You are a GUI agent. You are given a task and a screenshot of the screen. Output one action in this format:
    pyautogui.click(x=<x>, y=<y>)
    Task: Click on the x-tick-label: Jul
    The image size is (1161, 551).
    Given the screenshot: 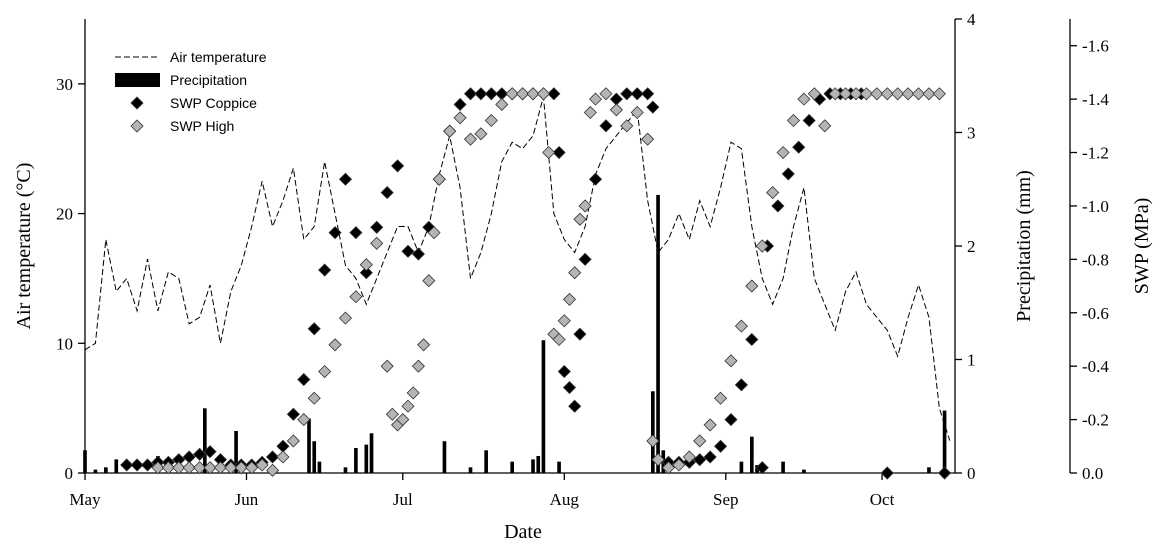 What is the action you would take?
    pyautogui.click(x=403, y=499)
    